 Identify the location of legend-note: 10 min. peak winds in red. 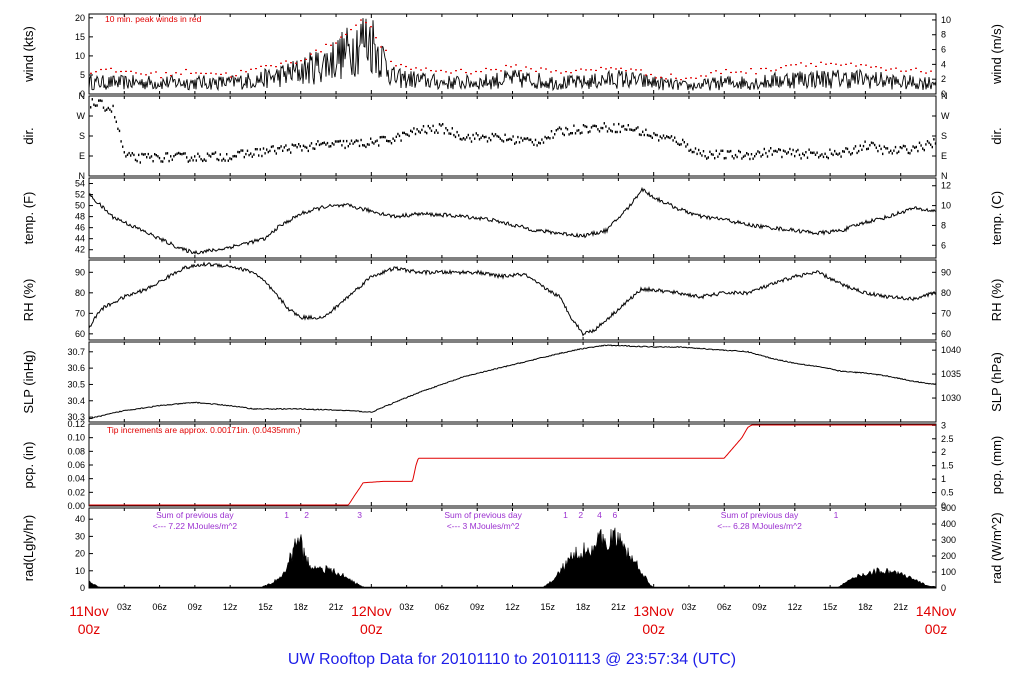
(153, 19).